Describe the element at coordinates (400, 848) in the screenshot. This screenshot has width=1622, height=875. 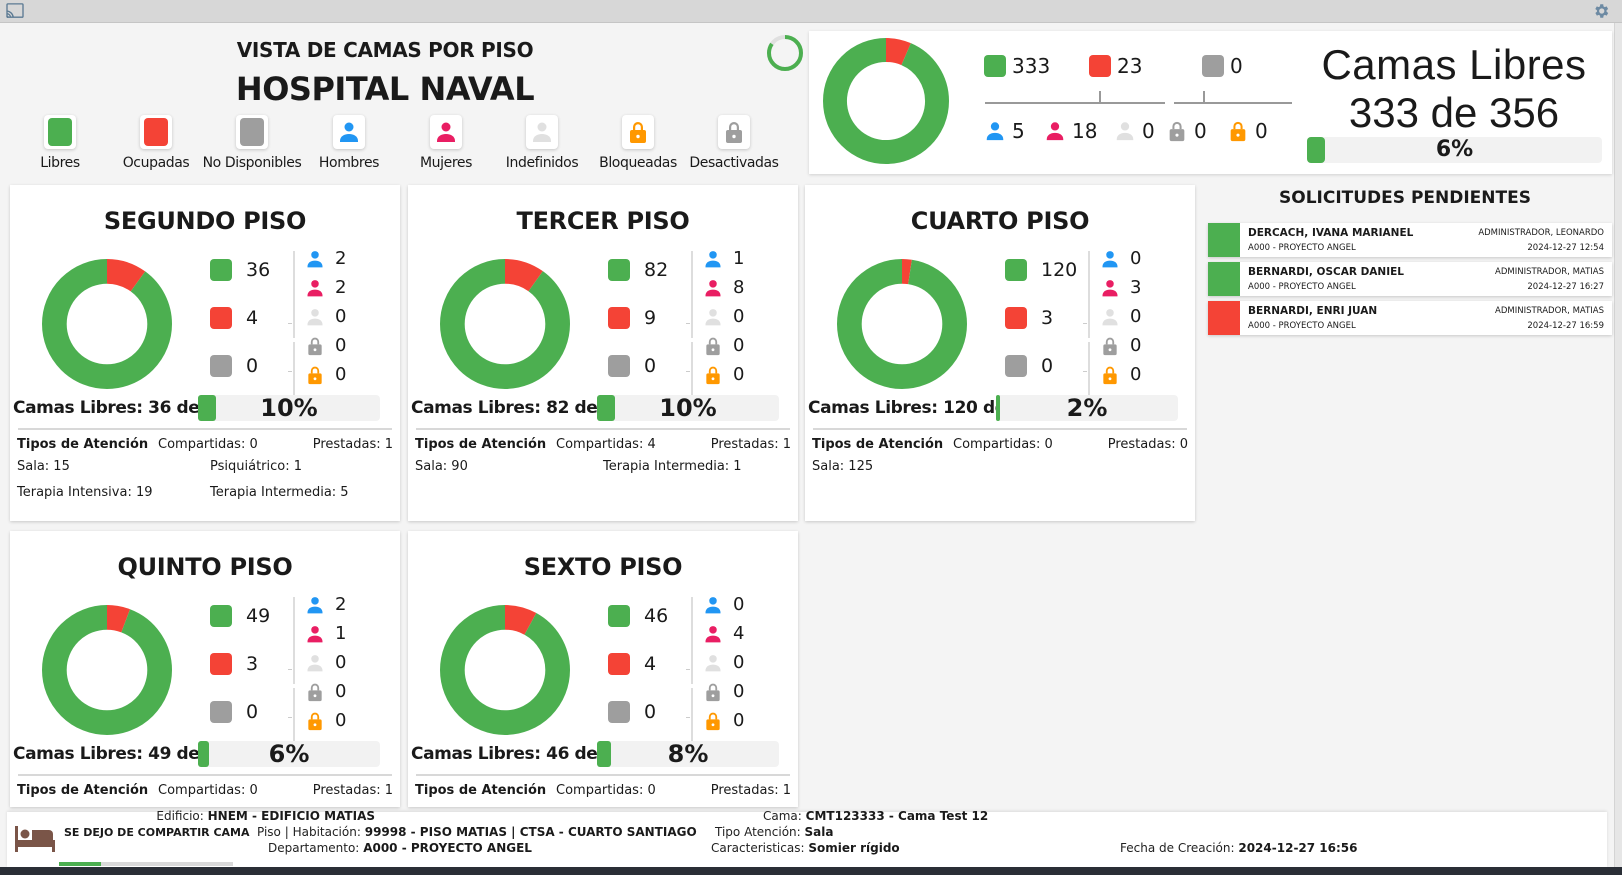
I see `departamento-field: Departamento: A000 - PROYECTO ANGEL` at that location.